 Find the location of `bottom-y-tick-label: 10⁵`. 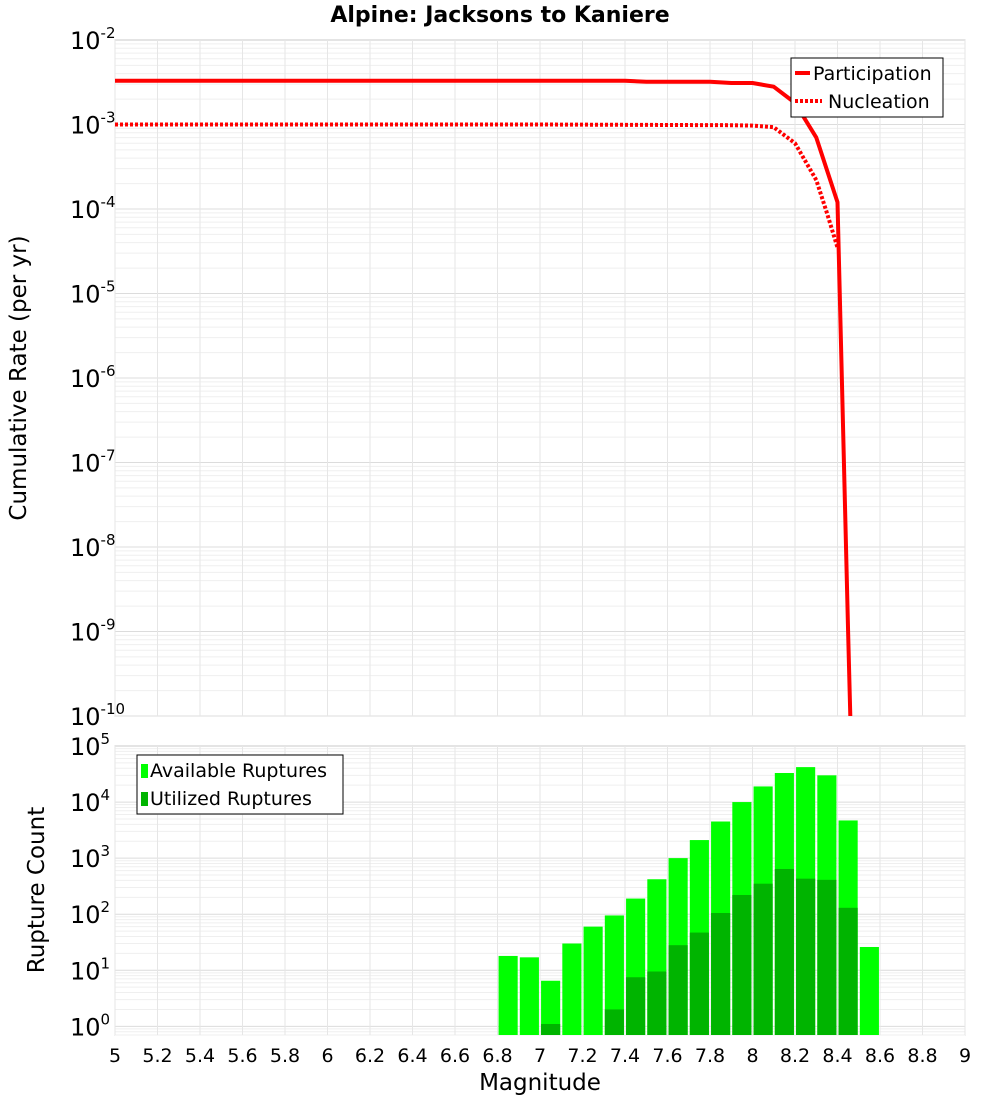

bottom-y-tick-label: 10⁵ is located at coordinates (90, 745).